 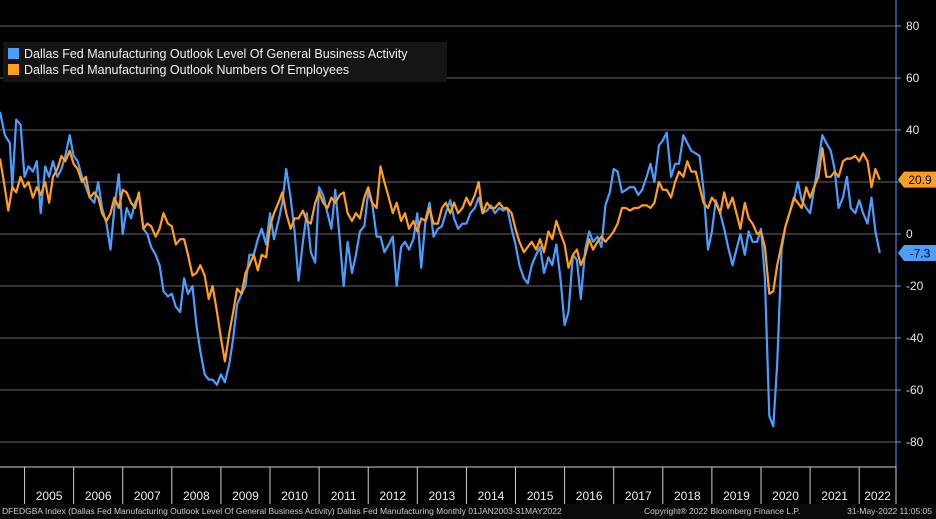 What do you see at coordinates (736, 496) in the screenshot?
I see `x-tick-label: 2019` at bounding box center [736, 496].